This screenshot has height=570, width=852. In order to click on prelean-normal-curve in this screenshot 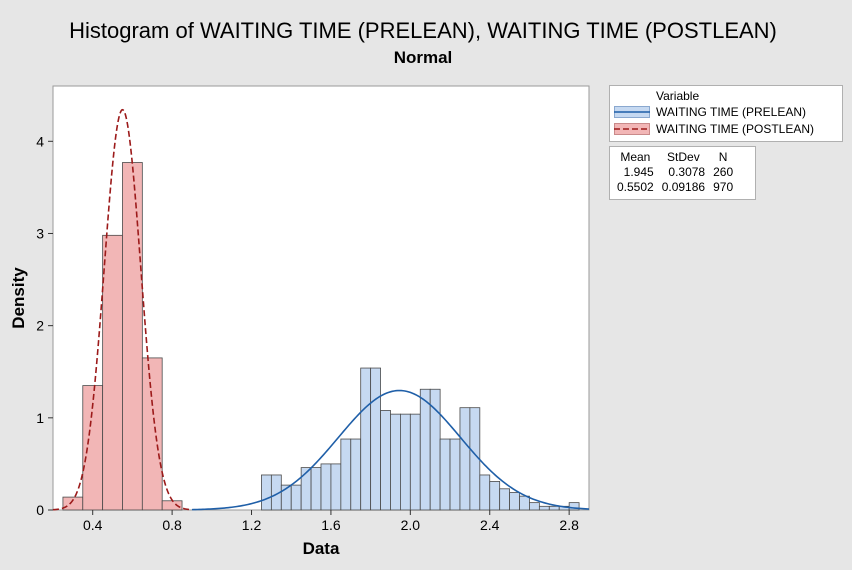, I will do `click(390, 450)`.